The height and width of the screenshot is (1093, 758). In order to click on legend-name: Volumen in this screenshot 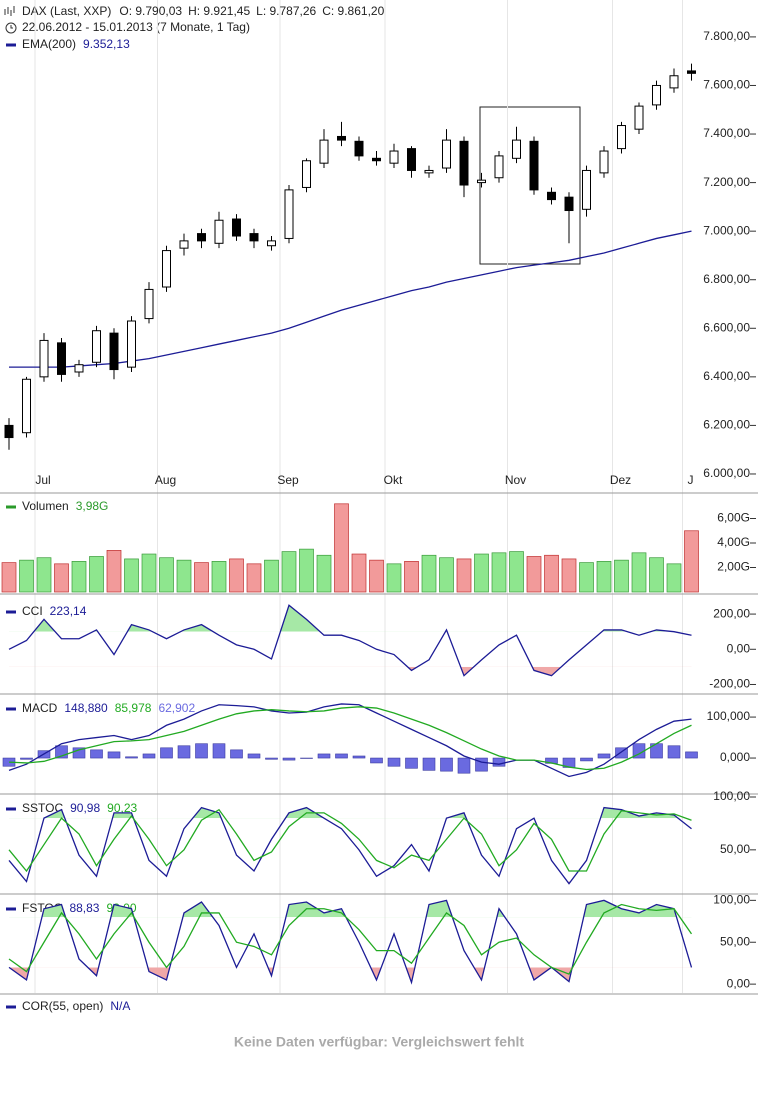, I will do `click(45, 506)`.